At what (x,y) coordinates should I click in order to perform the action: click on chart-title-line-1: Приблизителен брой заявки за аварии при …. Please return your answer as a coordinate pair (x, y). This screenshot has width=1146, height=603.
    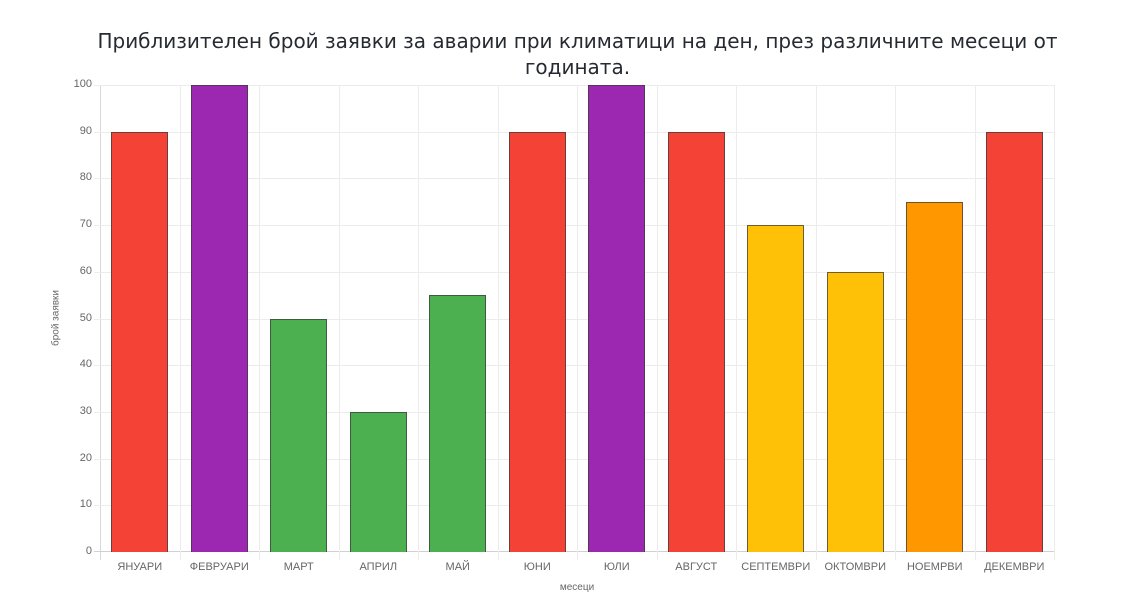
    Looking at the image, I should click on (577, 41).